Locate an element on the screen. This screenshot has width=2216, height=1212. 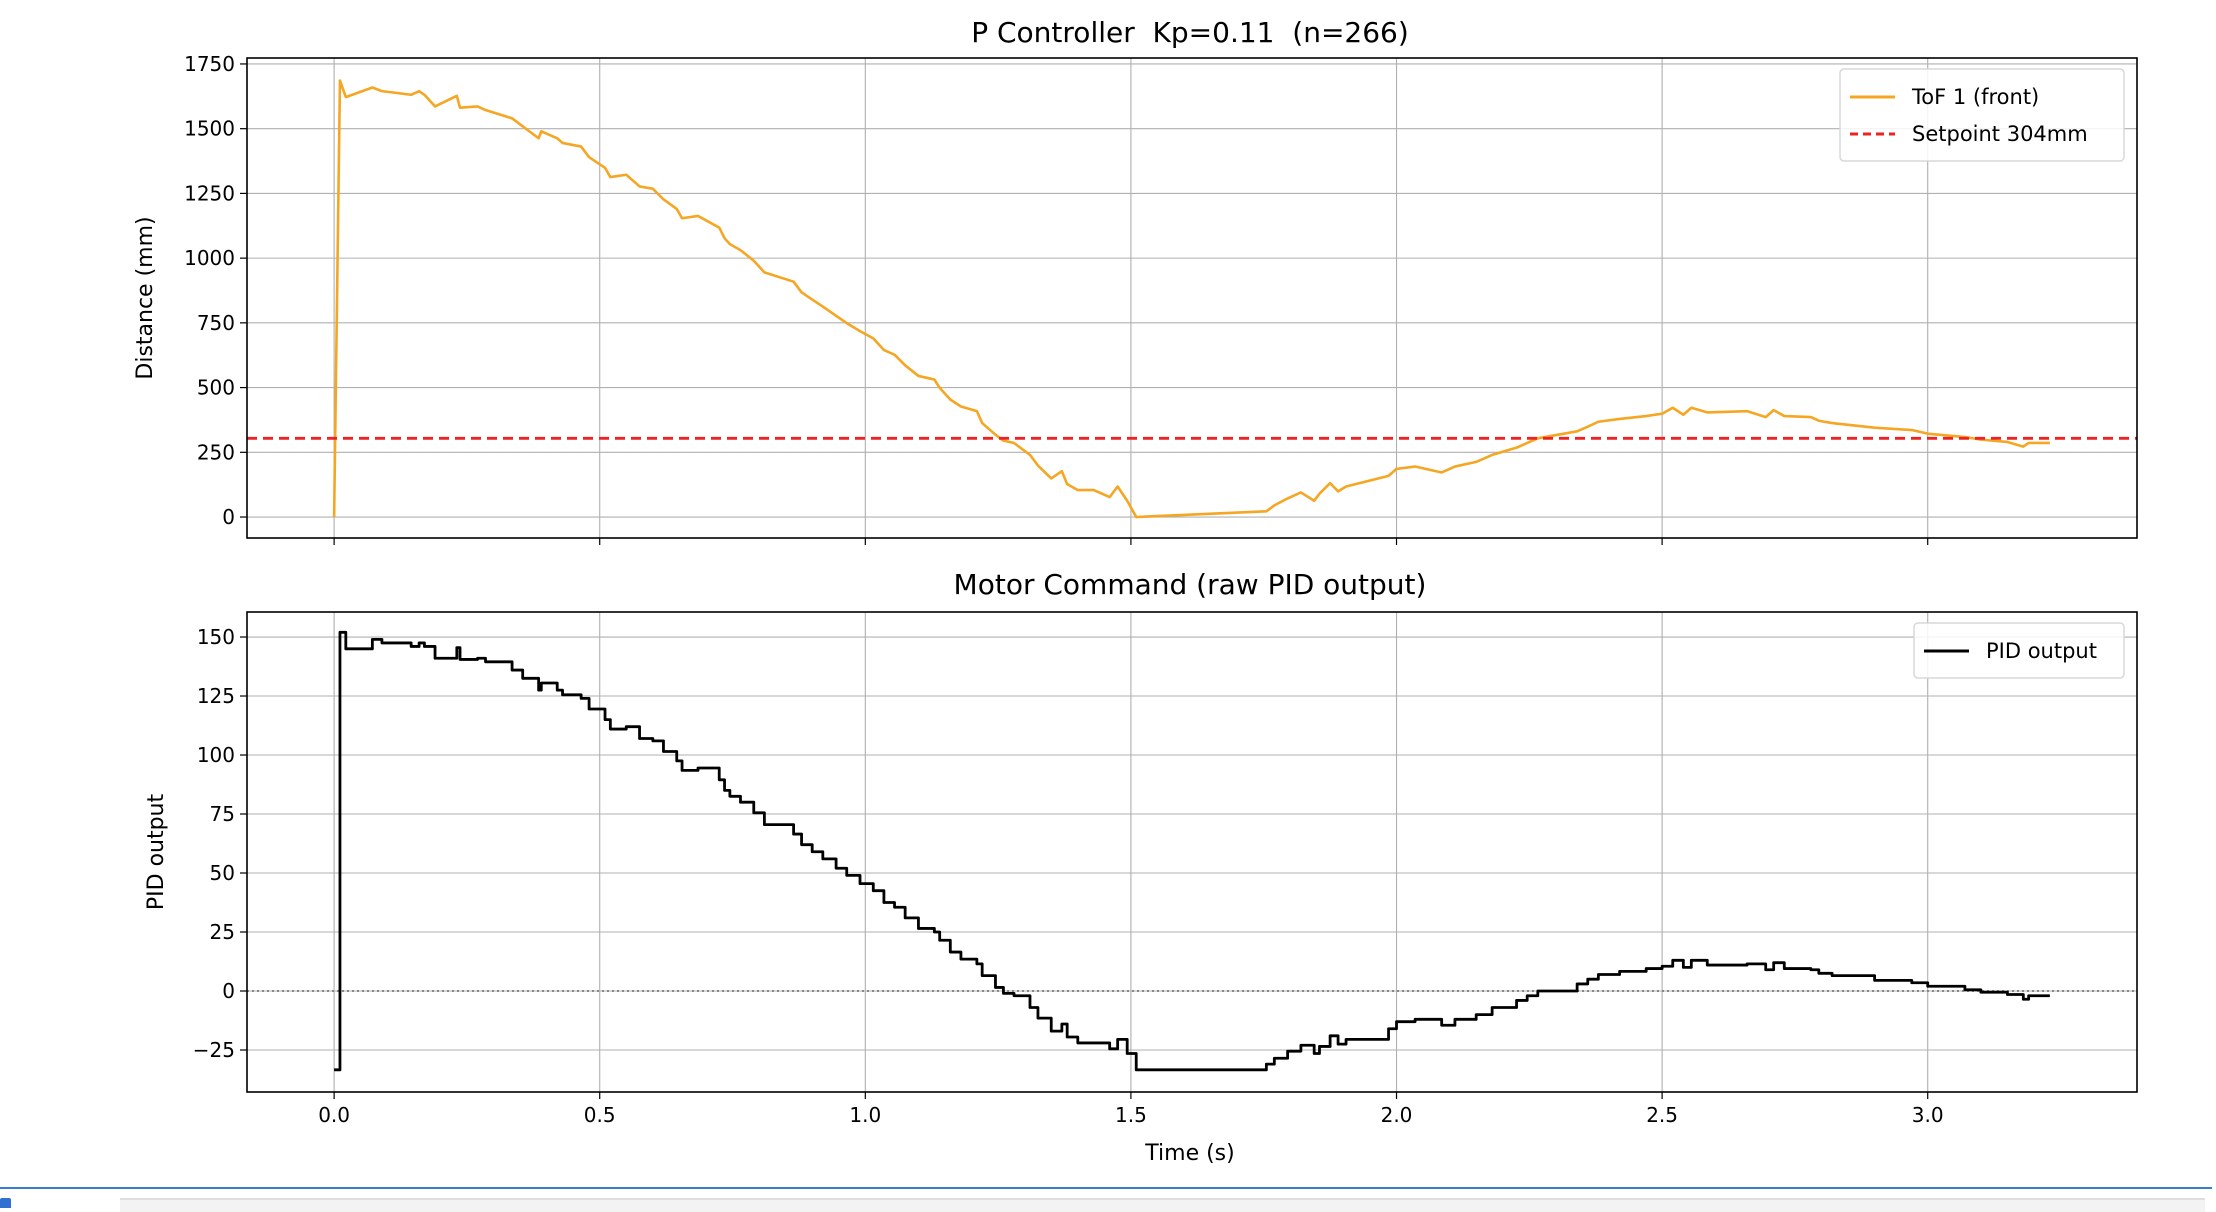
y-tick-label: 100 is located at coordinates (216, 755).